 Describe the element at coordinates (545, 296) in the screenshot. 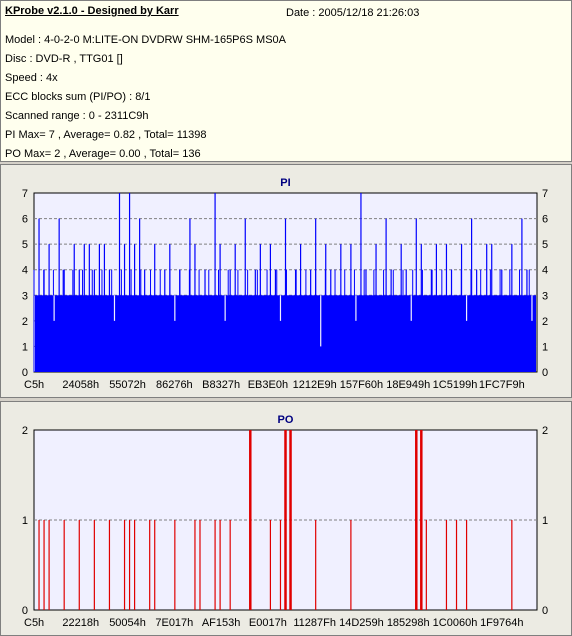

I see `y-tick-label-right: 3` at that location.